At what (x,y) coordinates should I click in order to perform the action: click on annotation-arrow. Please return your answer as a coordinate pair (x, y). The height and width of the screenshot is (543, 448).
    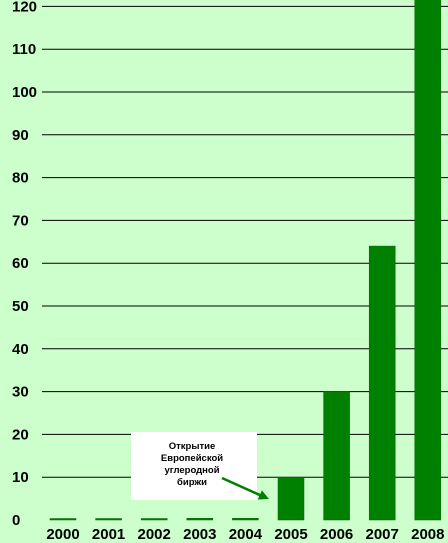
    Looking at the image, I should click on (242, 487).